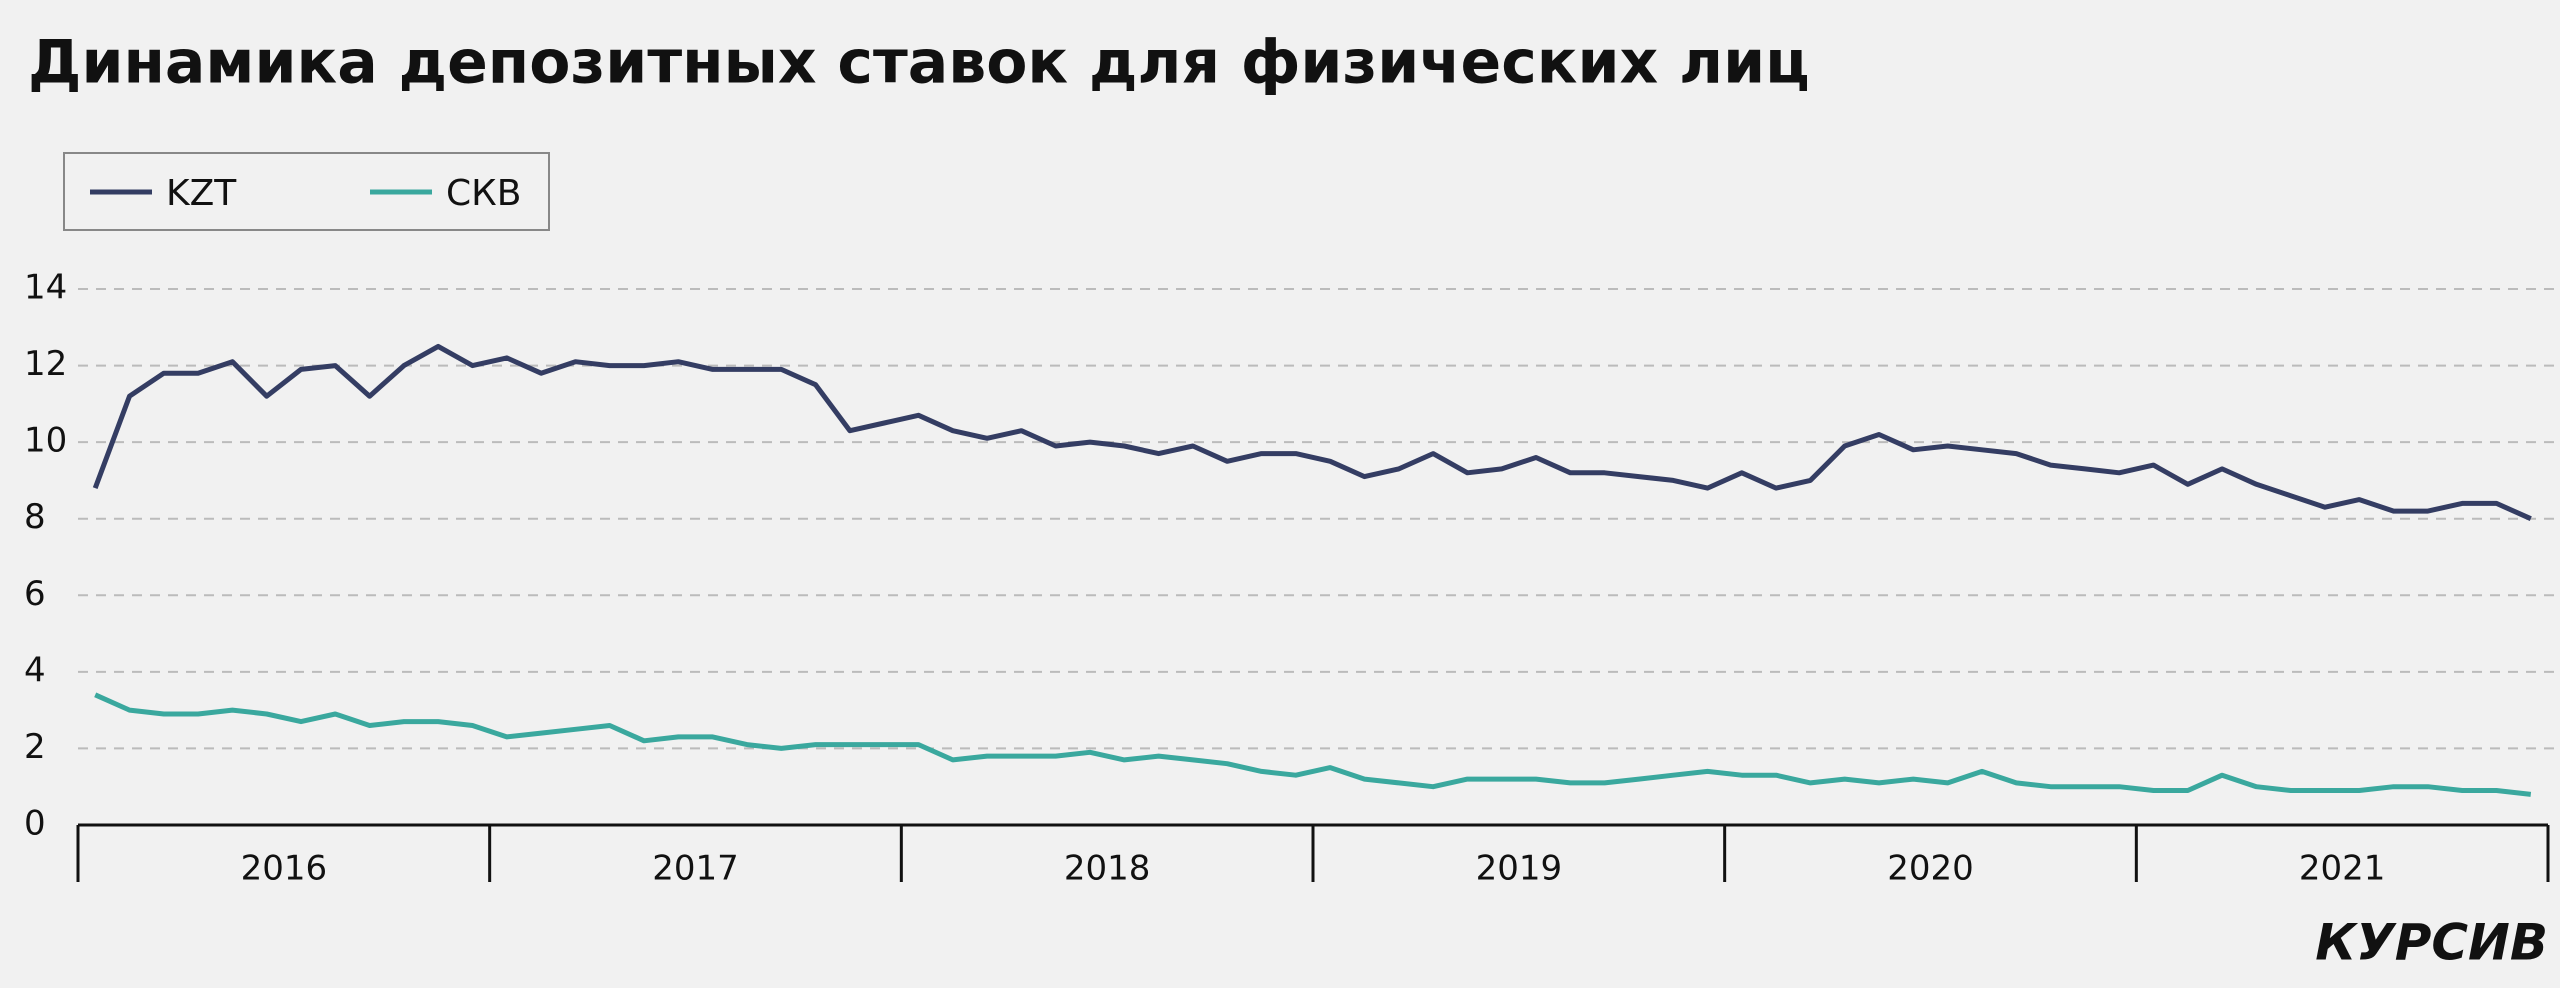 This screenshot has width=2560, height=988. What do you see at coordinates (284, 869) in the screenshot?
I see `x-tick-label: 2016` at bounding box center [284, 869].